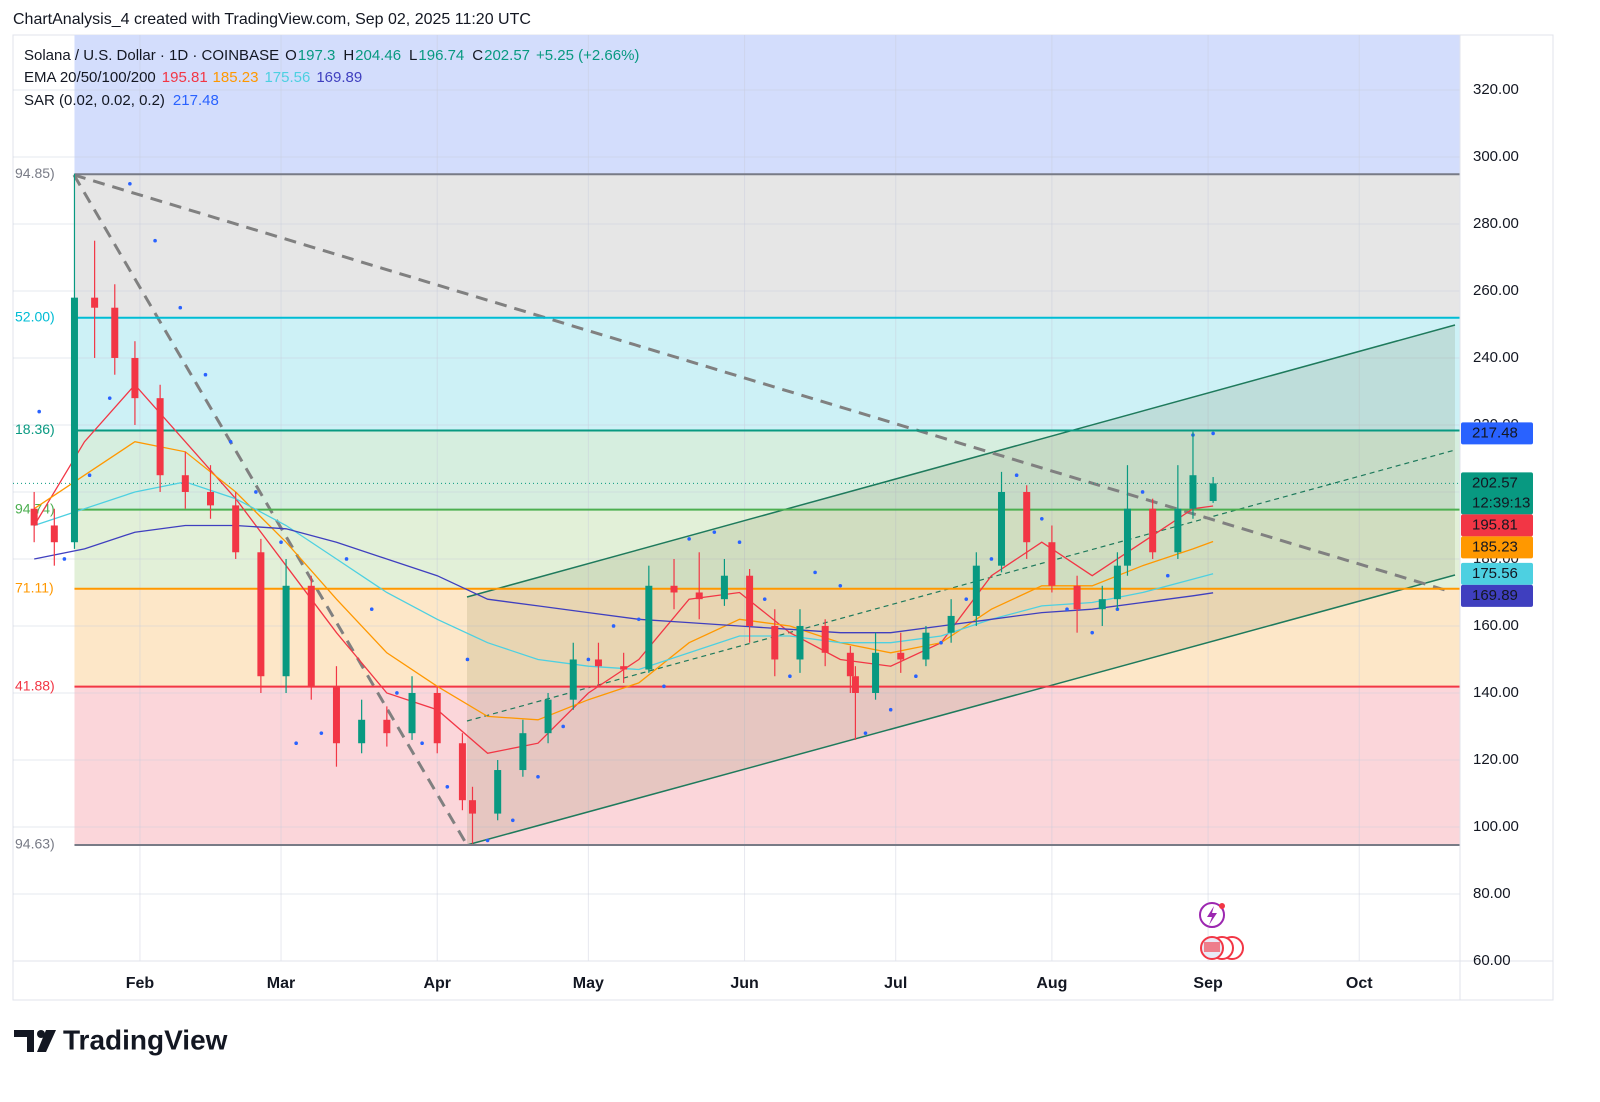  What do you see at coordinates (1495, 595) in the screenshot?
I see `price-box-label: 169.89` at bounding box center [1495, 595].